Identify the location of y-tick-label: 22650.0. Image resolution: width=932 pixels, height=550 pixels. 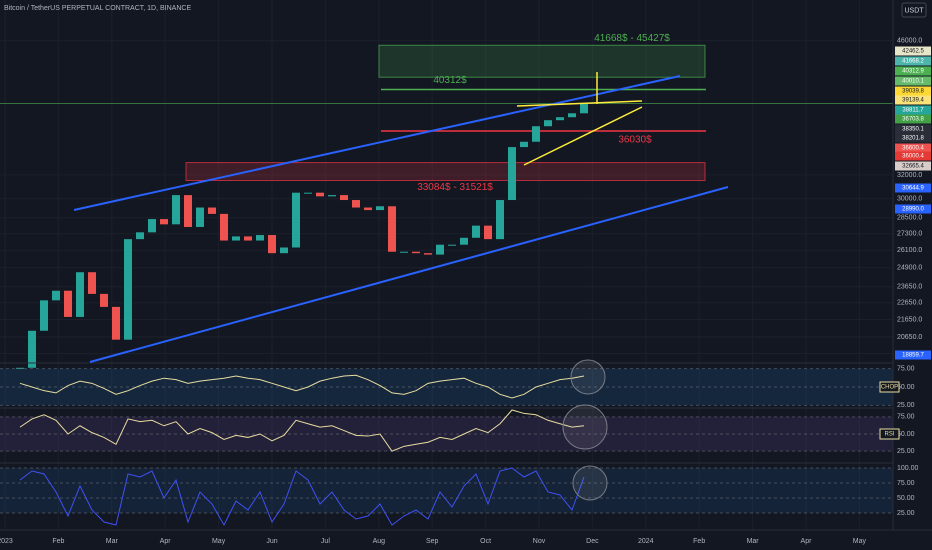
(909, 303).